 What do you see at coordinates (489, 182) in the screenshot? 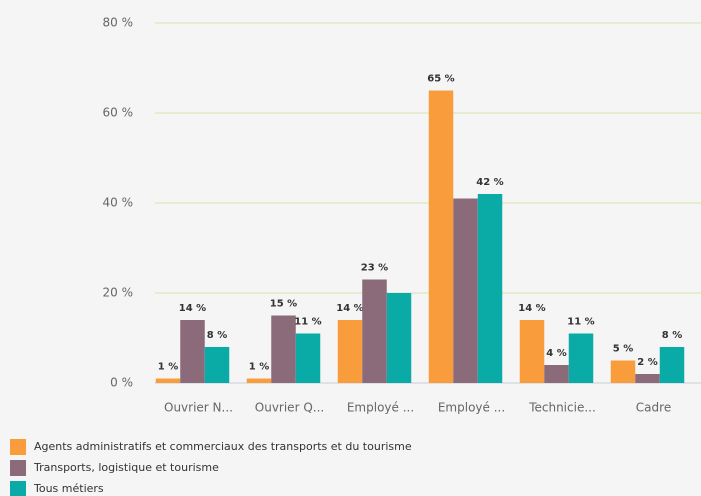
I see `value-label: 42 %` at bounding box center [489, 182].